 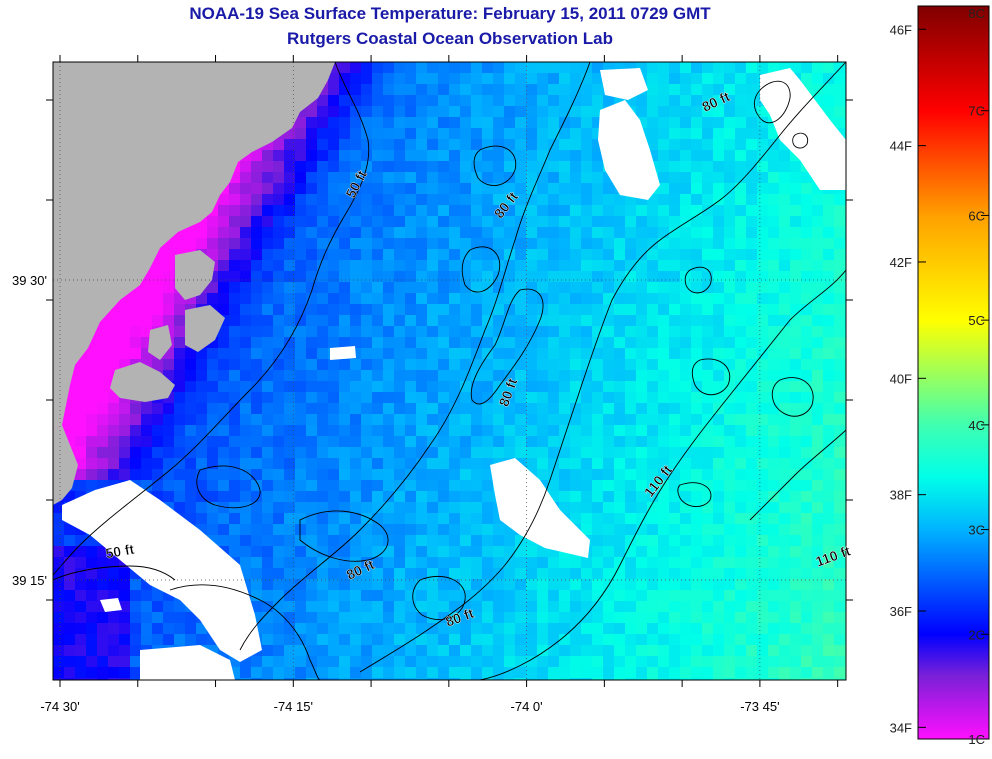 I want to click on fahrenheit-label: 36F, so click(x=901, y=611).